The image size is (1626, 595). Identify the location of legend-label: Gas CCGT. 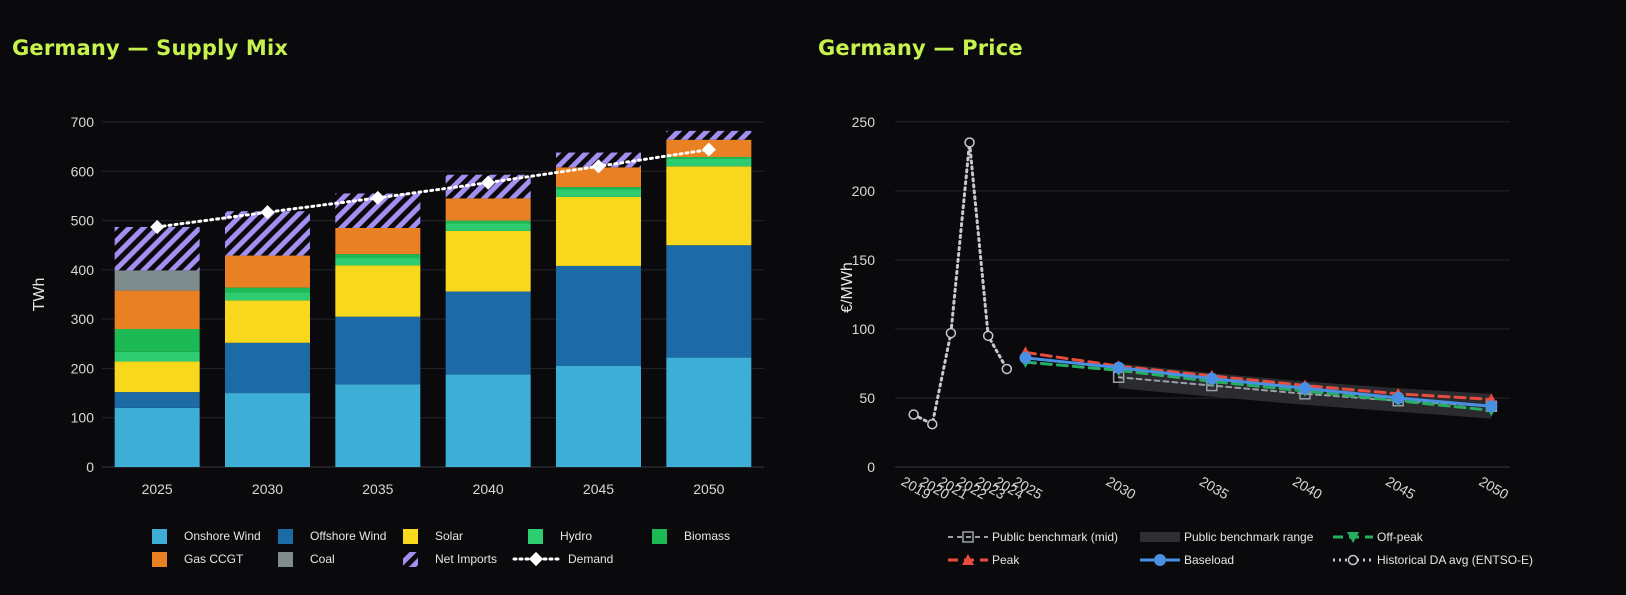
(214, 559).